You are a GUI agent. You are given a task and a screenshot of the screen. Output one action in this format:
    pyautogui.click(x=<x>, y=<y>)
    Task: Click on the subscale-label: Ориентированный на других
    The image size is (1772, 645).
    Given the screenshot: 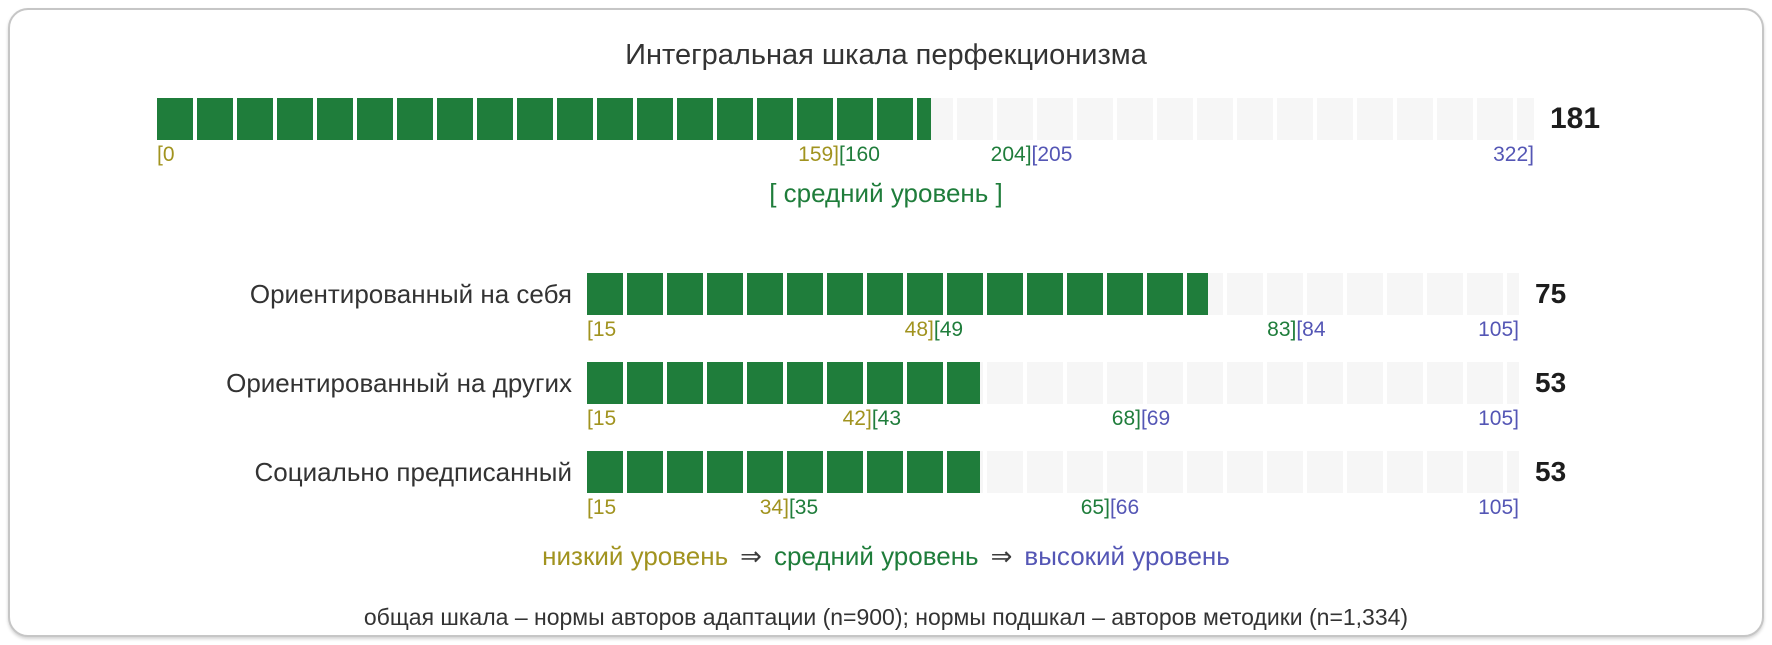 What is the action you would take?
    pyautogui.click(x=399, y=383)
    